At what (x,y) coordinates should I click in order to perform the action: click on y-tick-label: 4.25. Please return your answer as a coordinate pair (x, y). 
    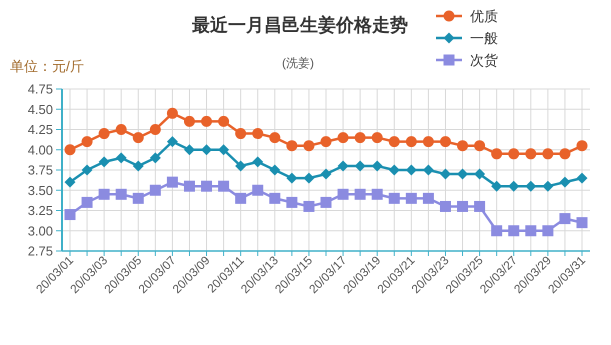
    Looking at the image, I should click on (40, 129).